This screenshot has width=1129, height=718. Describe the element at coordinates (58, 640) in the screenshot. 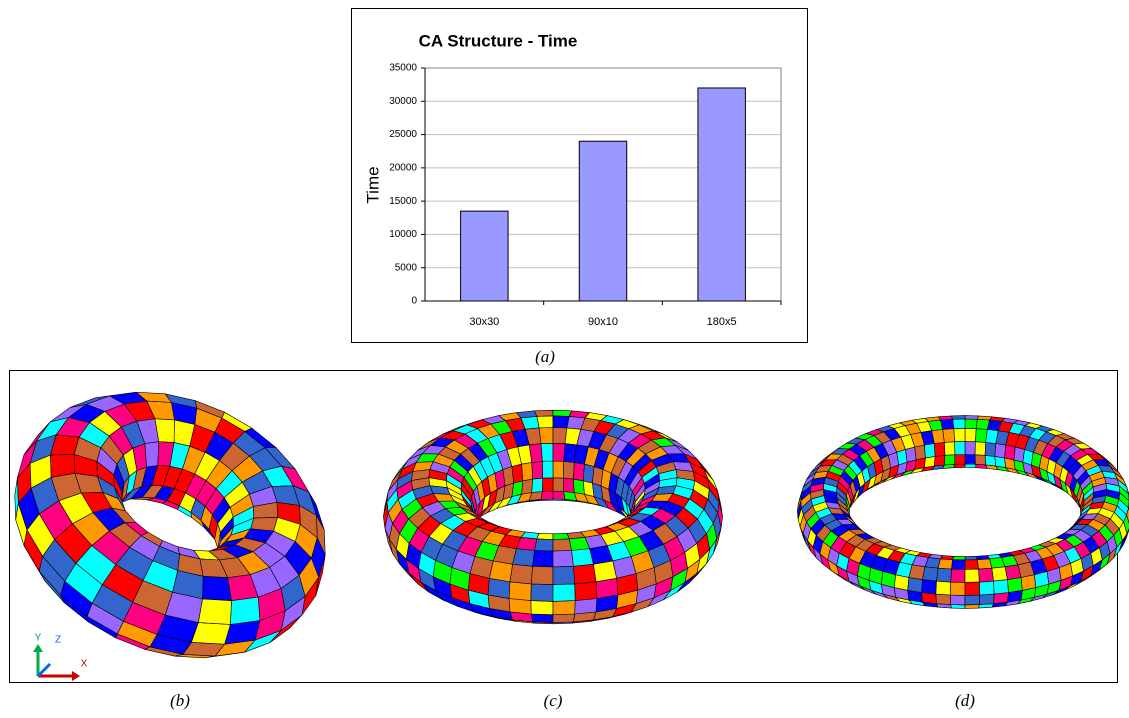

I see `axis-label: Z` at that location.